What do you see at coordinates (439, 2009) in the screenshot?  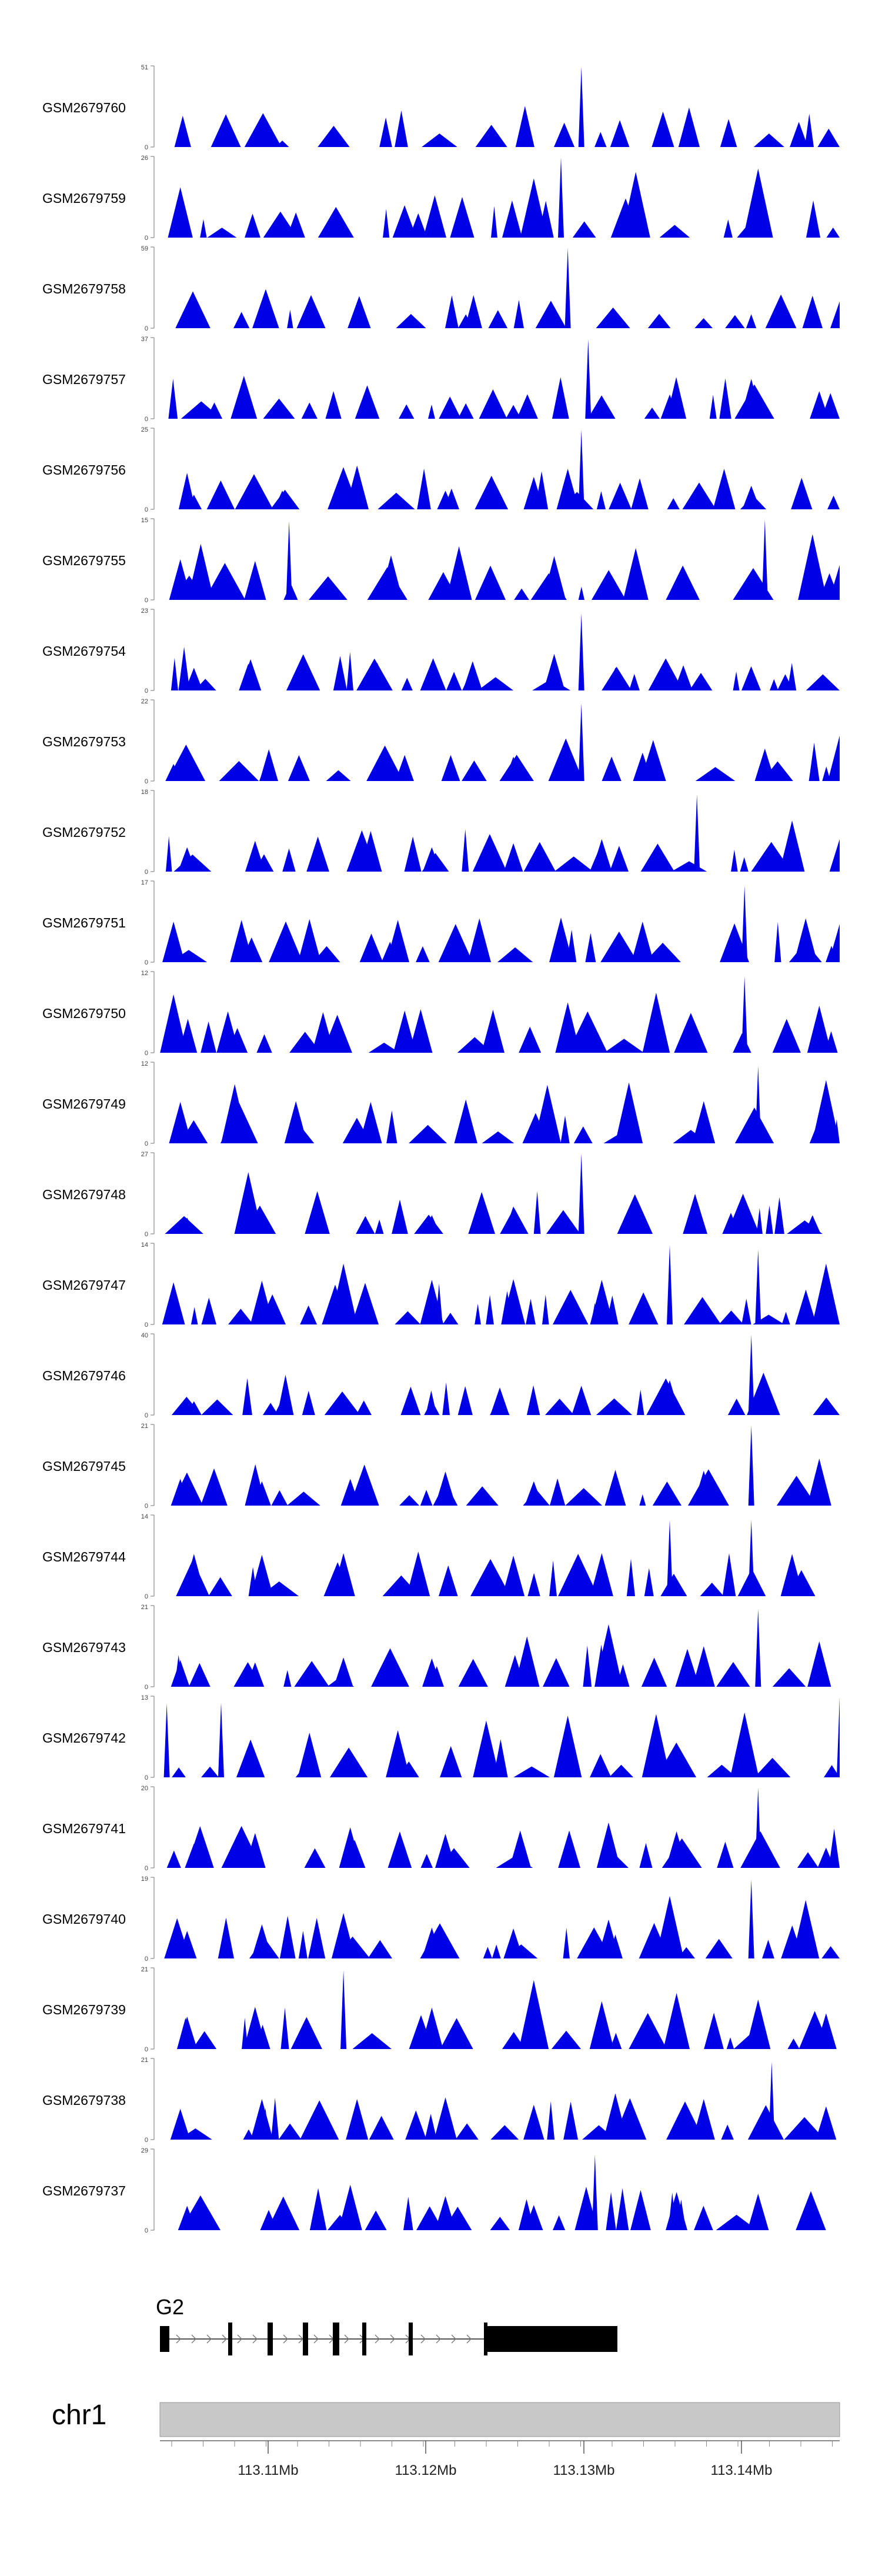 I see `coverage-track: GSM2679739 21 0` at bounding box center [439, 2009].